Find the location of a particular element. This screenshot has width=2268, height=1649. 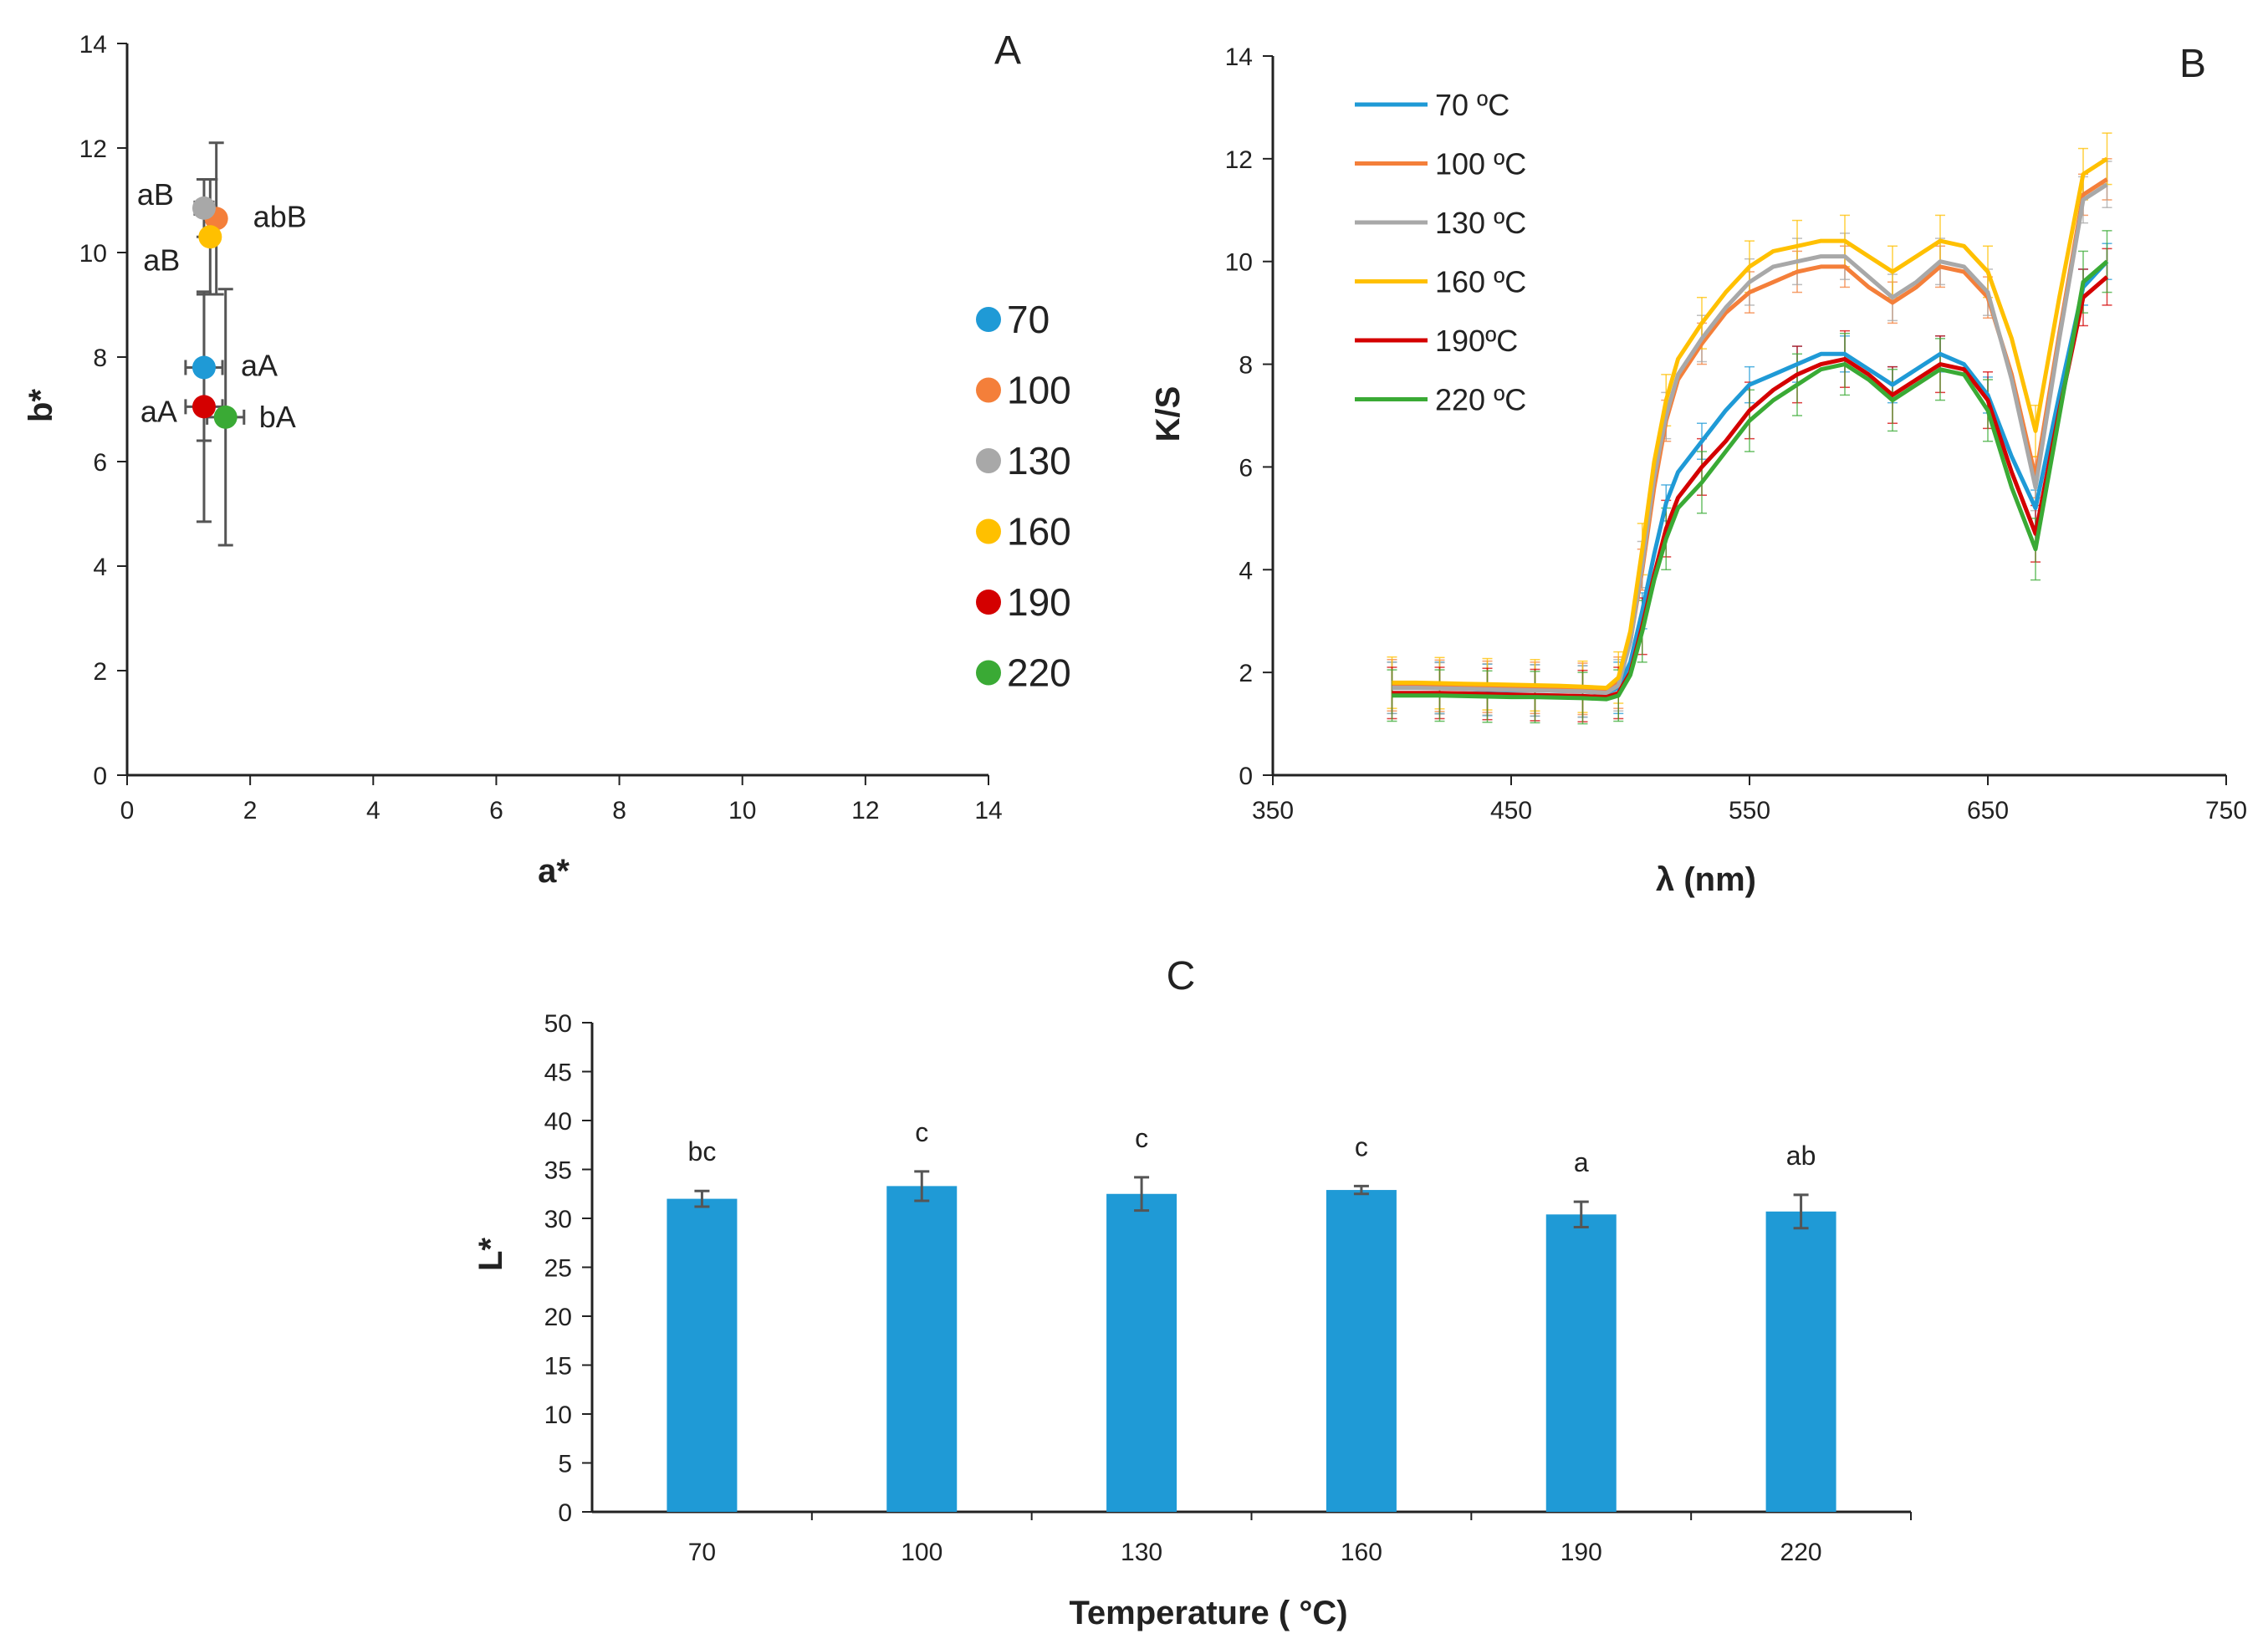

panel-b-legend-label: 160 ºC is located at coordinates (1480, 282).